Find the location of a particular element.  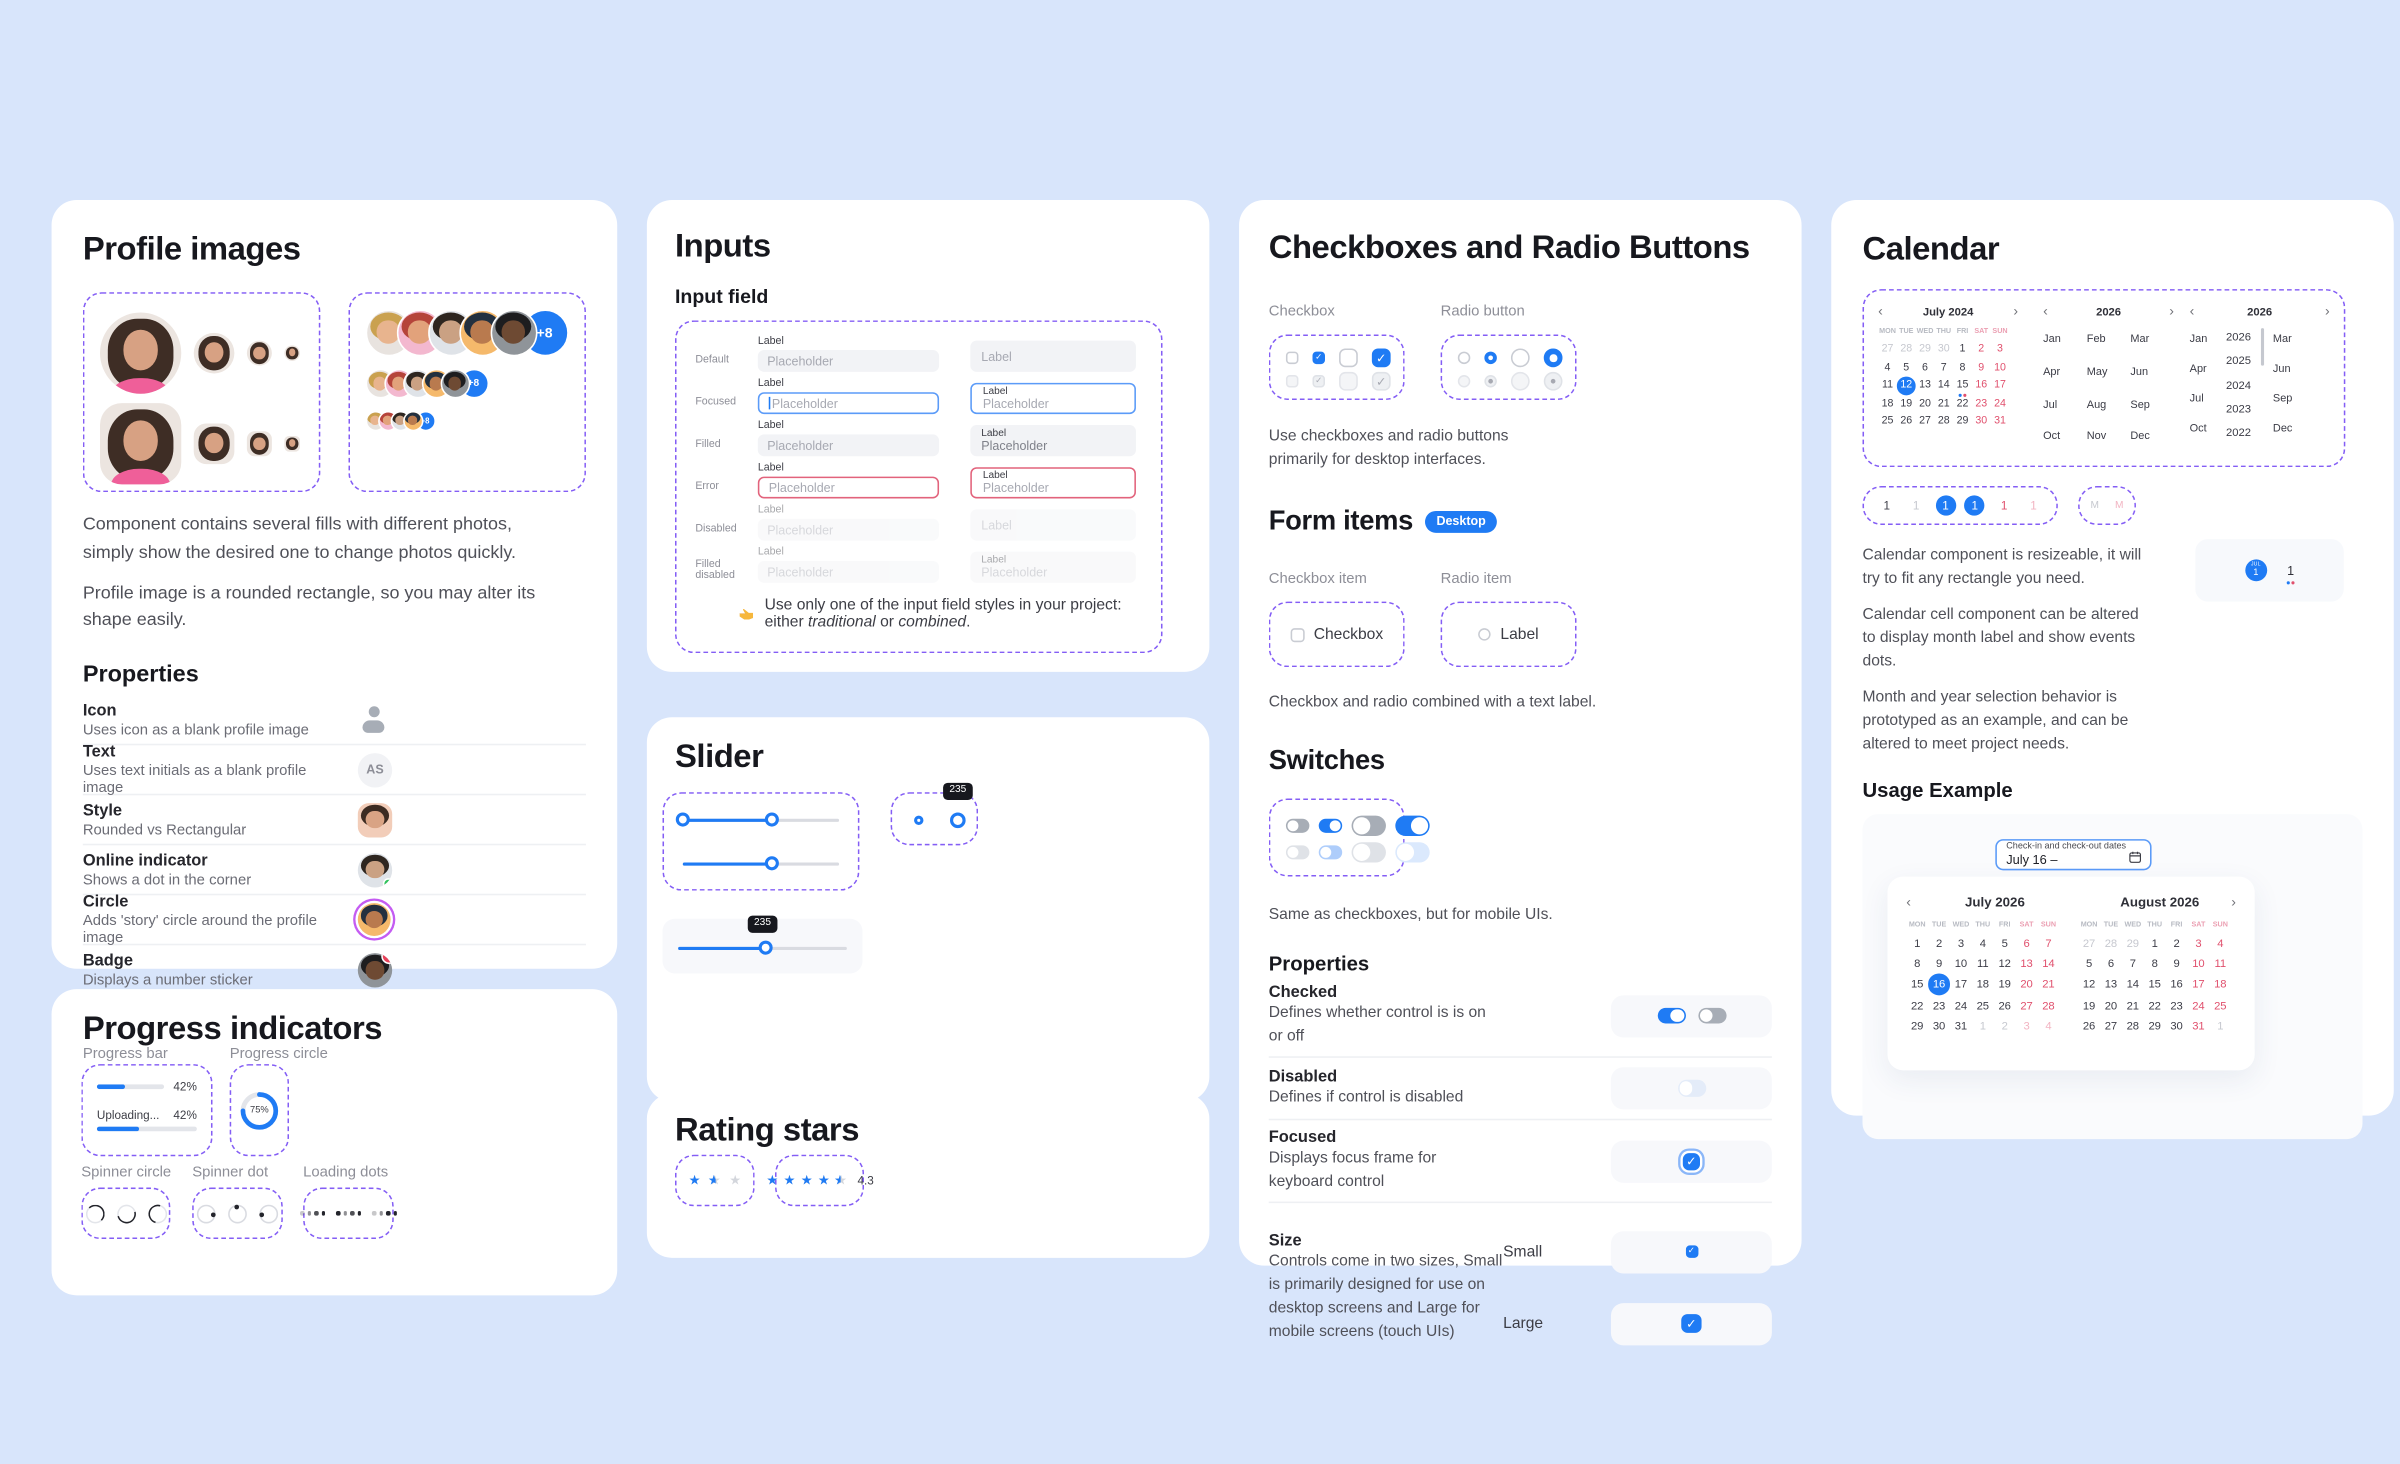

checkbox-item-label: Checkbox is located at coordinates (1348, 634).